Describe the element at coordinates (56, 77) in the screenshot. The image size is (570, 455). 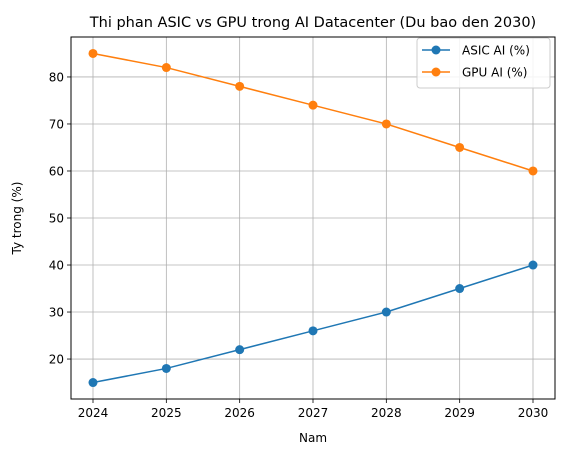
I see `y-tick-label: 80` at that location.